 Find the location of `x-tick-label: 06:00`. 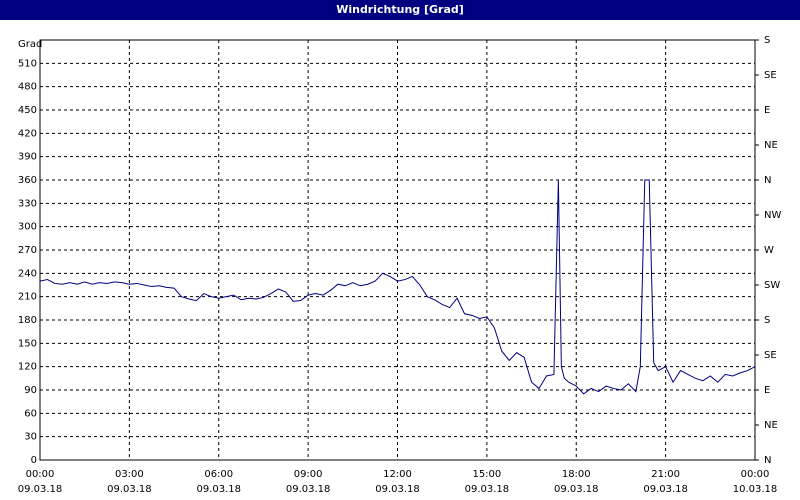

x-tick-label: 06:00 is located at coordinates (218, 474).